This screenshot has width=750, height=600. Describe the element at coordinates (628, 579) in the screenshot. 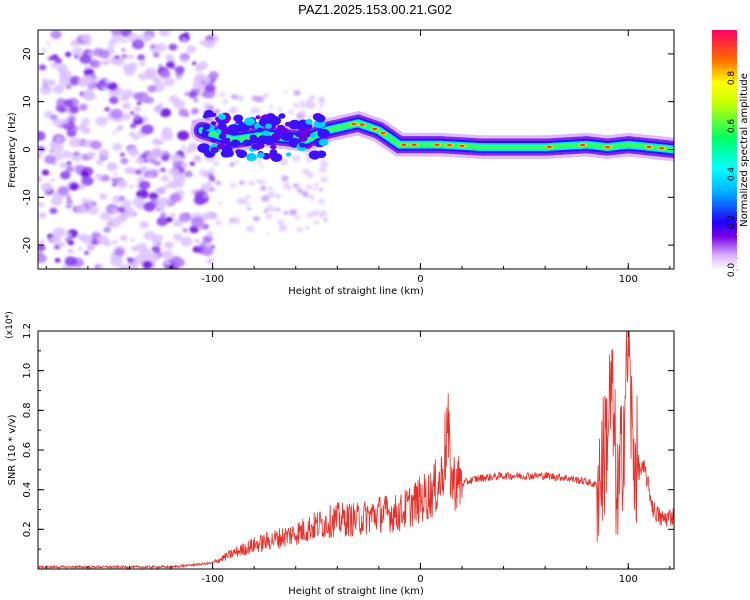

I see `x-tick-label: 100` at that location.